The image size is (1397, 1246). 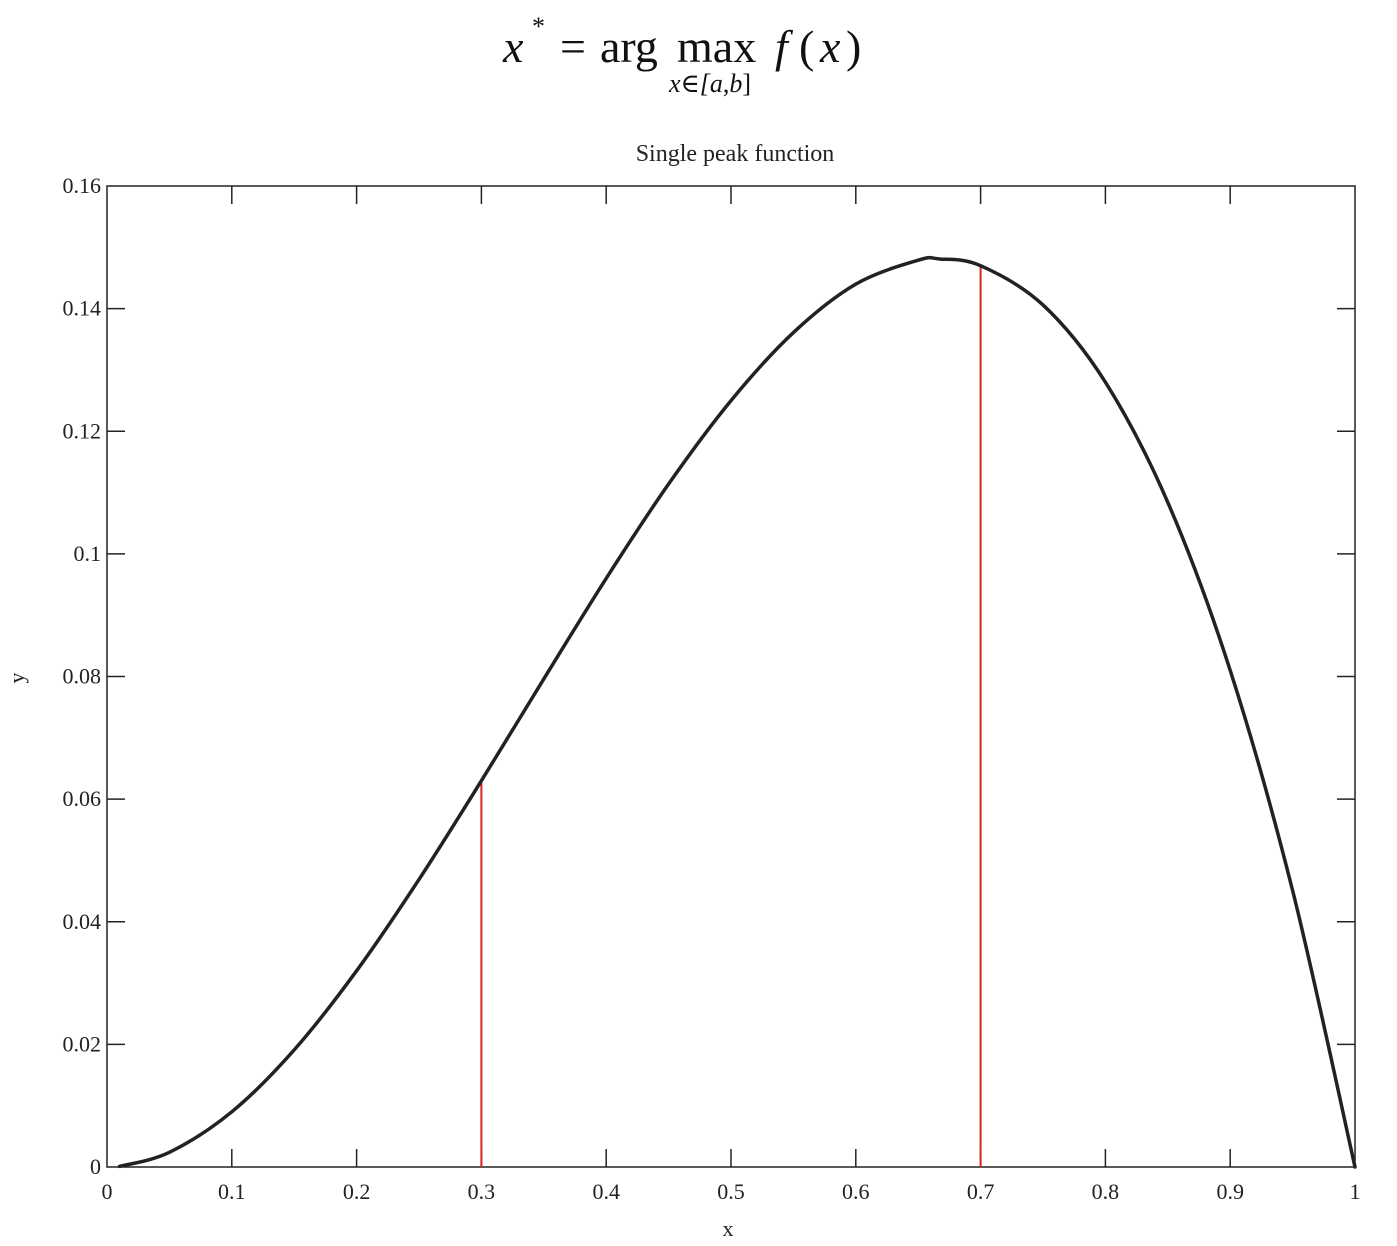 I want to click on y-tick-label: 0.12, so click(x=82, y=430).